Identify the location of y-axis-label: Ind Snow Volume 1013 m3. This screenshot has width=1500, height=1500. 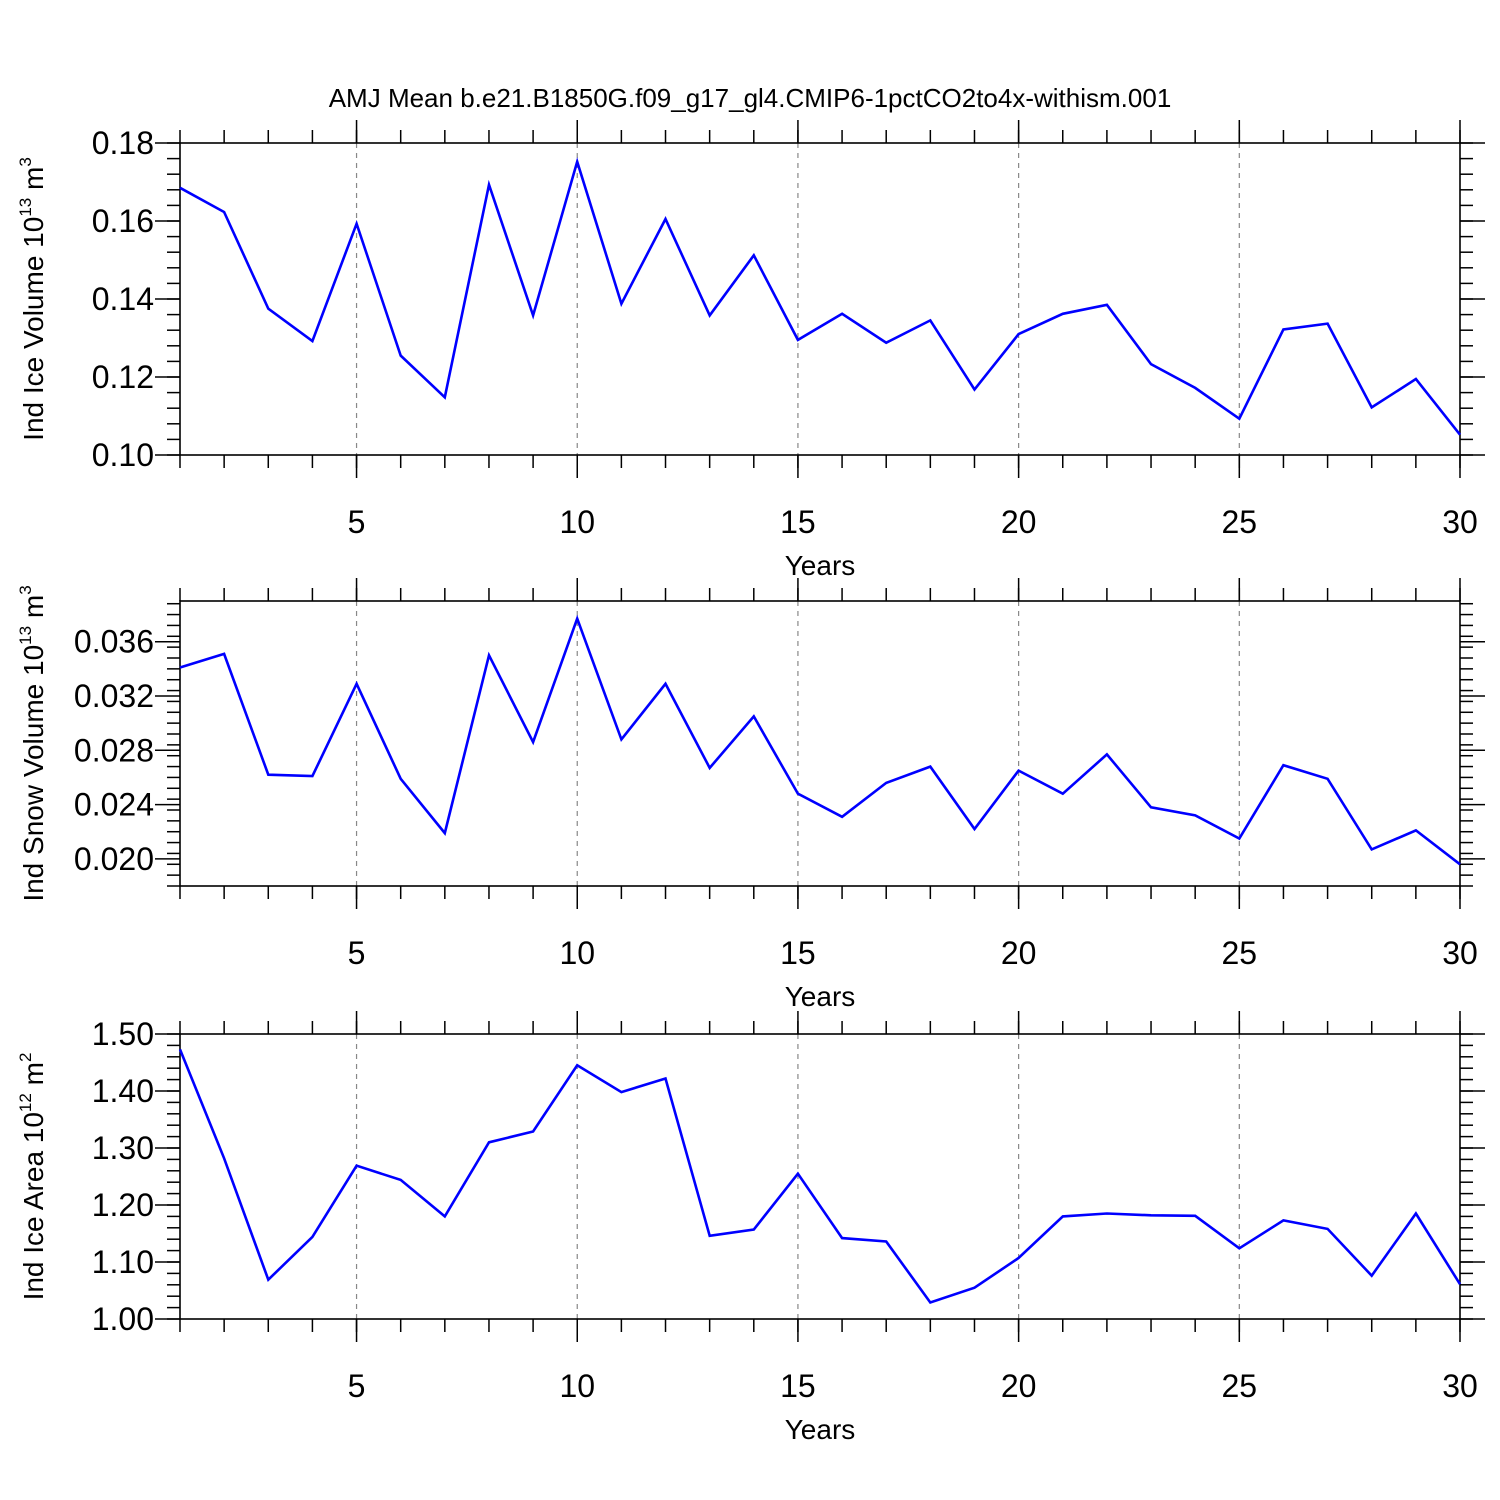
(32, 743).